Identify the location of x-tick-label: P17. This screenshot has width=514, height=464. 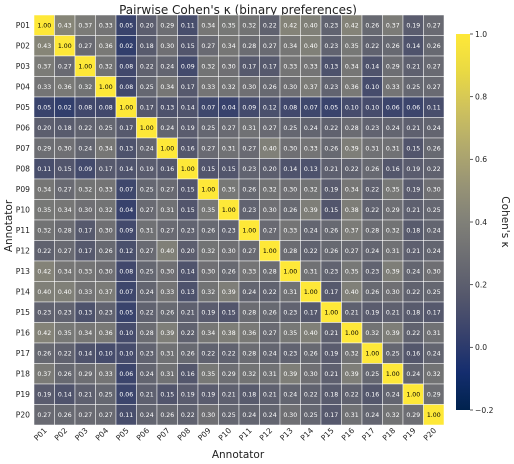
(368, 434).